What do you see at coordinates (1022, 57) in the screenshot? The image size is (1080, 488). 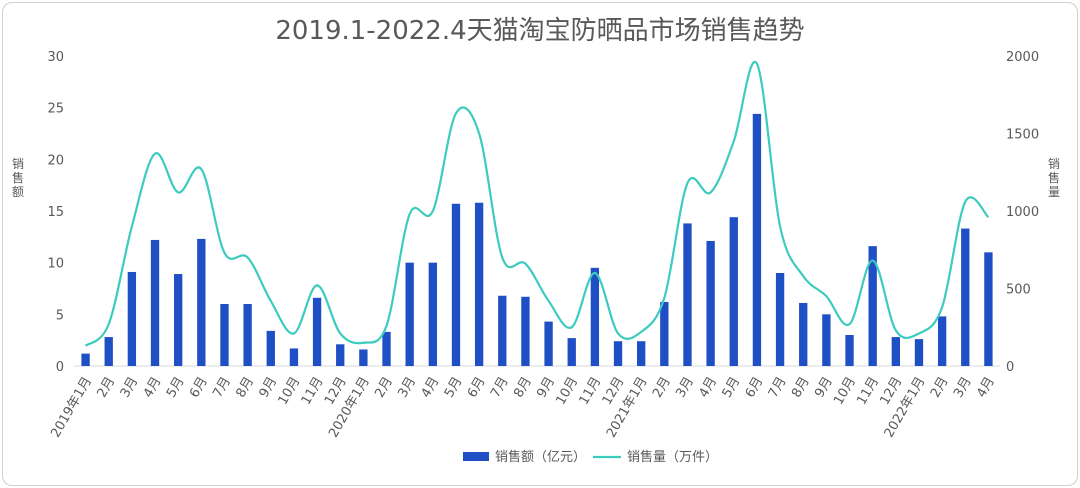 I see `y2-tick-label: 2000` at bounding box center [1022, 57].